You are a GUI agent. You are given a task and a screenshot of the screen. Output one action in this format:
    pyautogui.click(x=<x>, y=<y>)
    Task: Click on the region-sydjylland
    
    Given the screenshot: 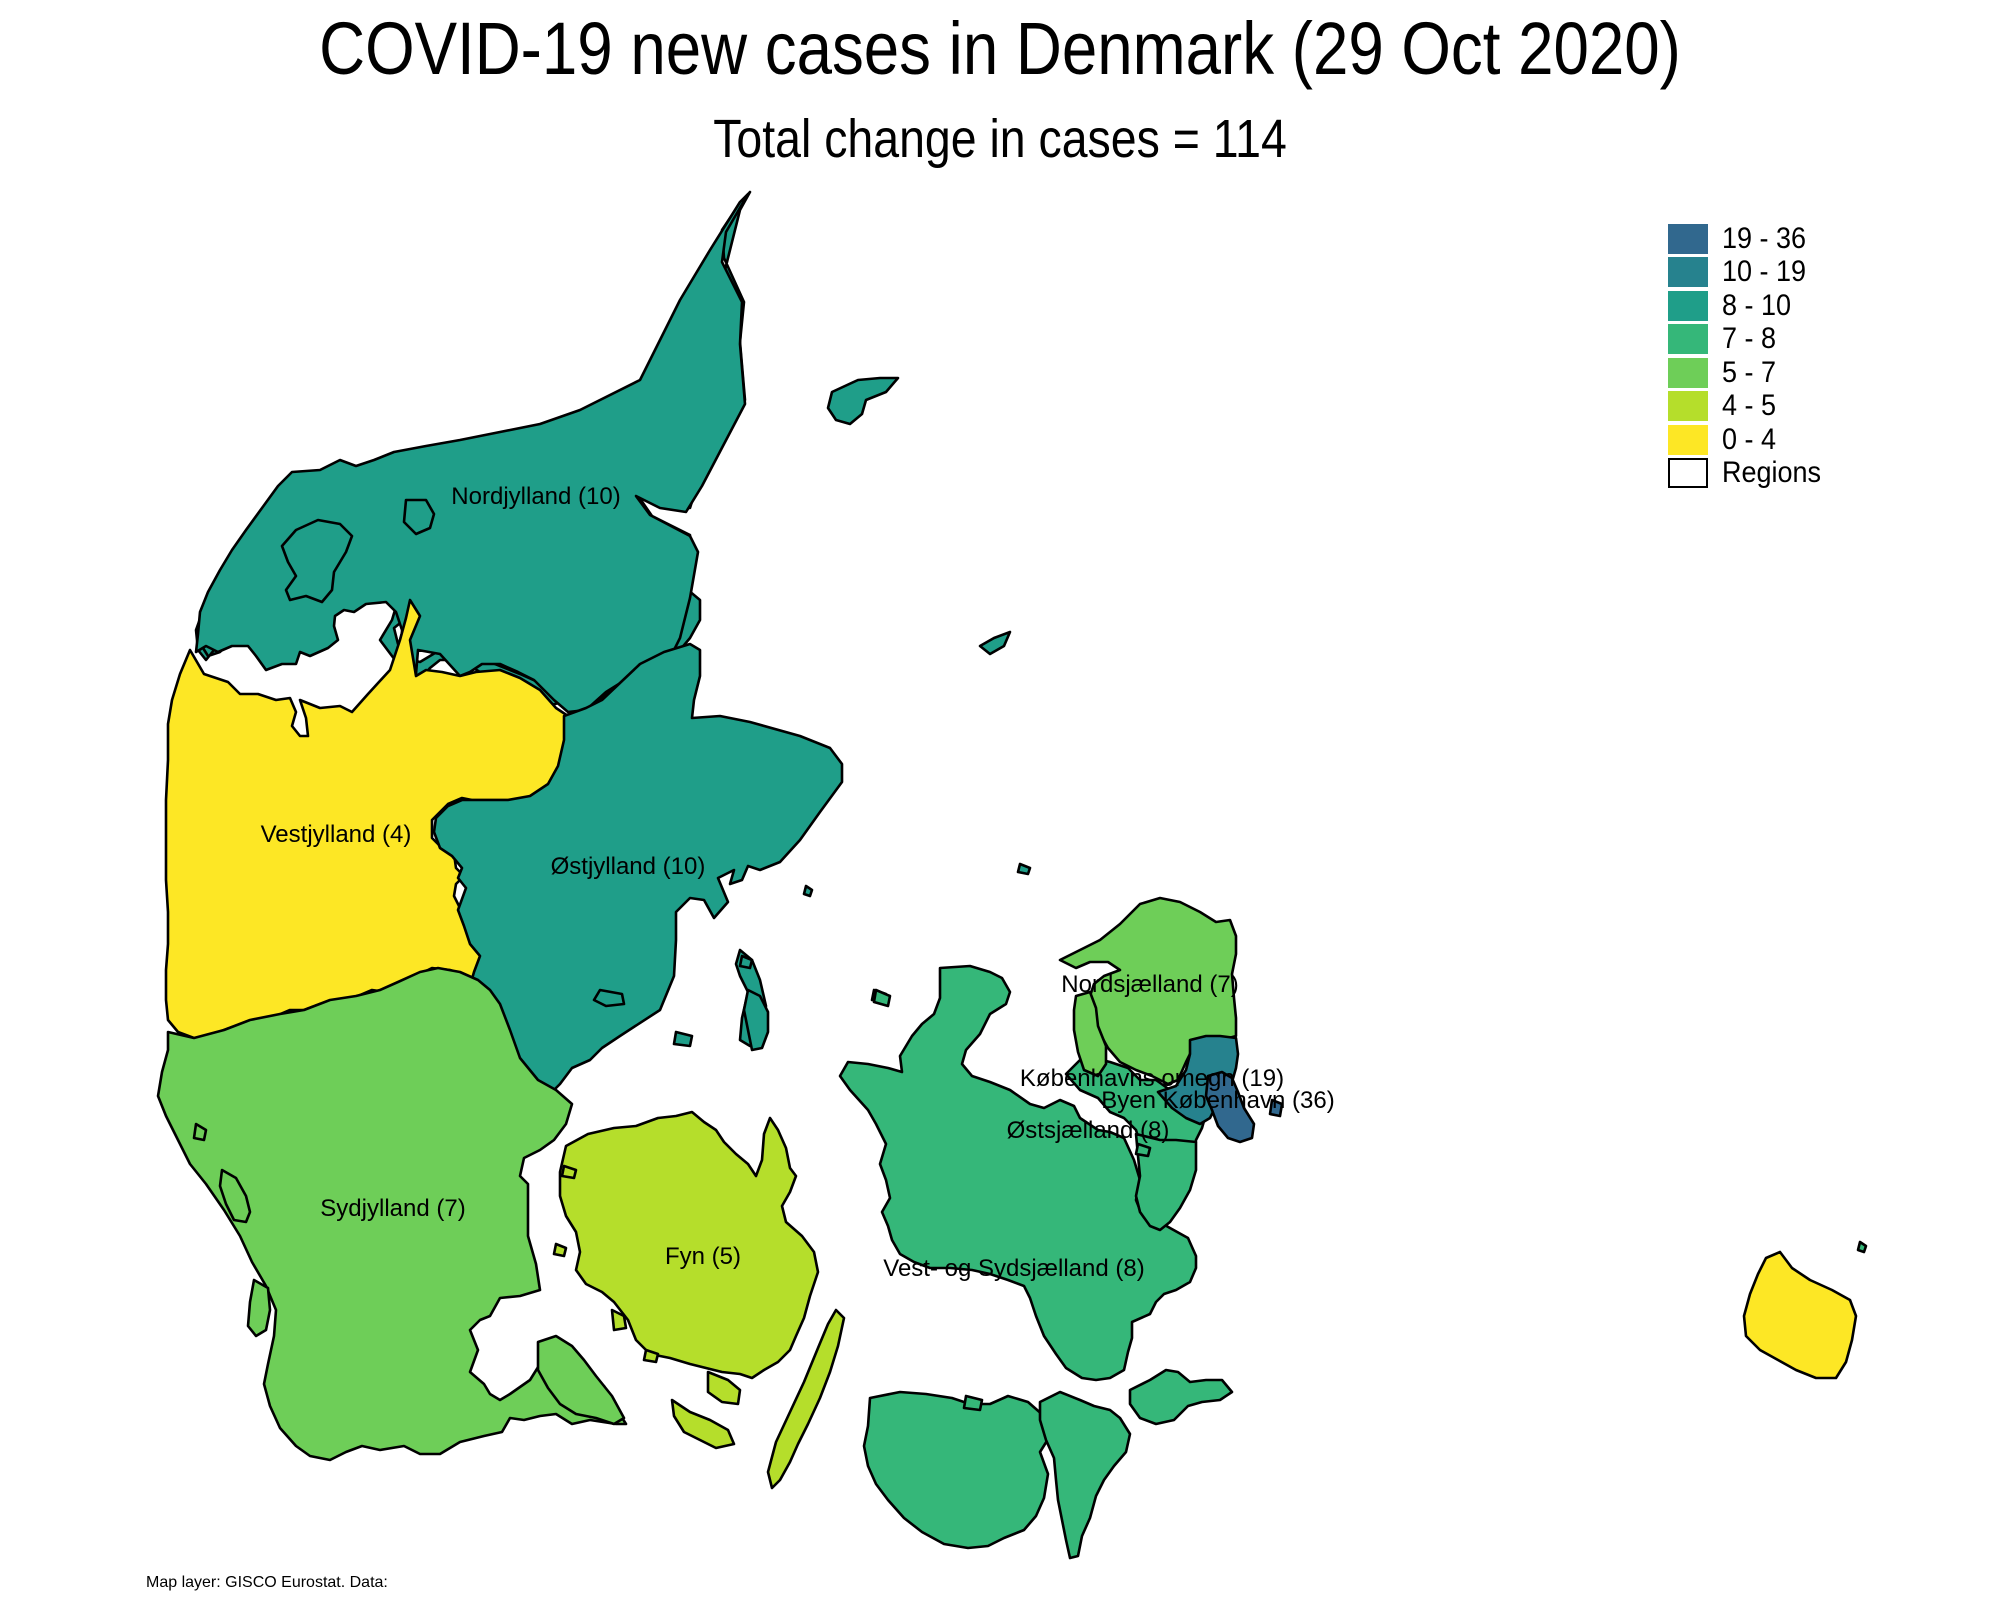 What is the action you would take?
    pyautogui.click(x=392, y=1214)
    